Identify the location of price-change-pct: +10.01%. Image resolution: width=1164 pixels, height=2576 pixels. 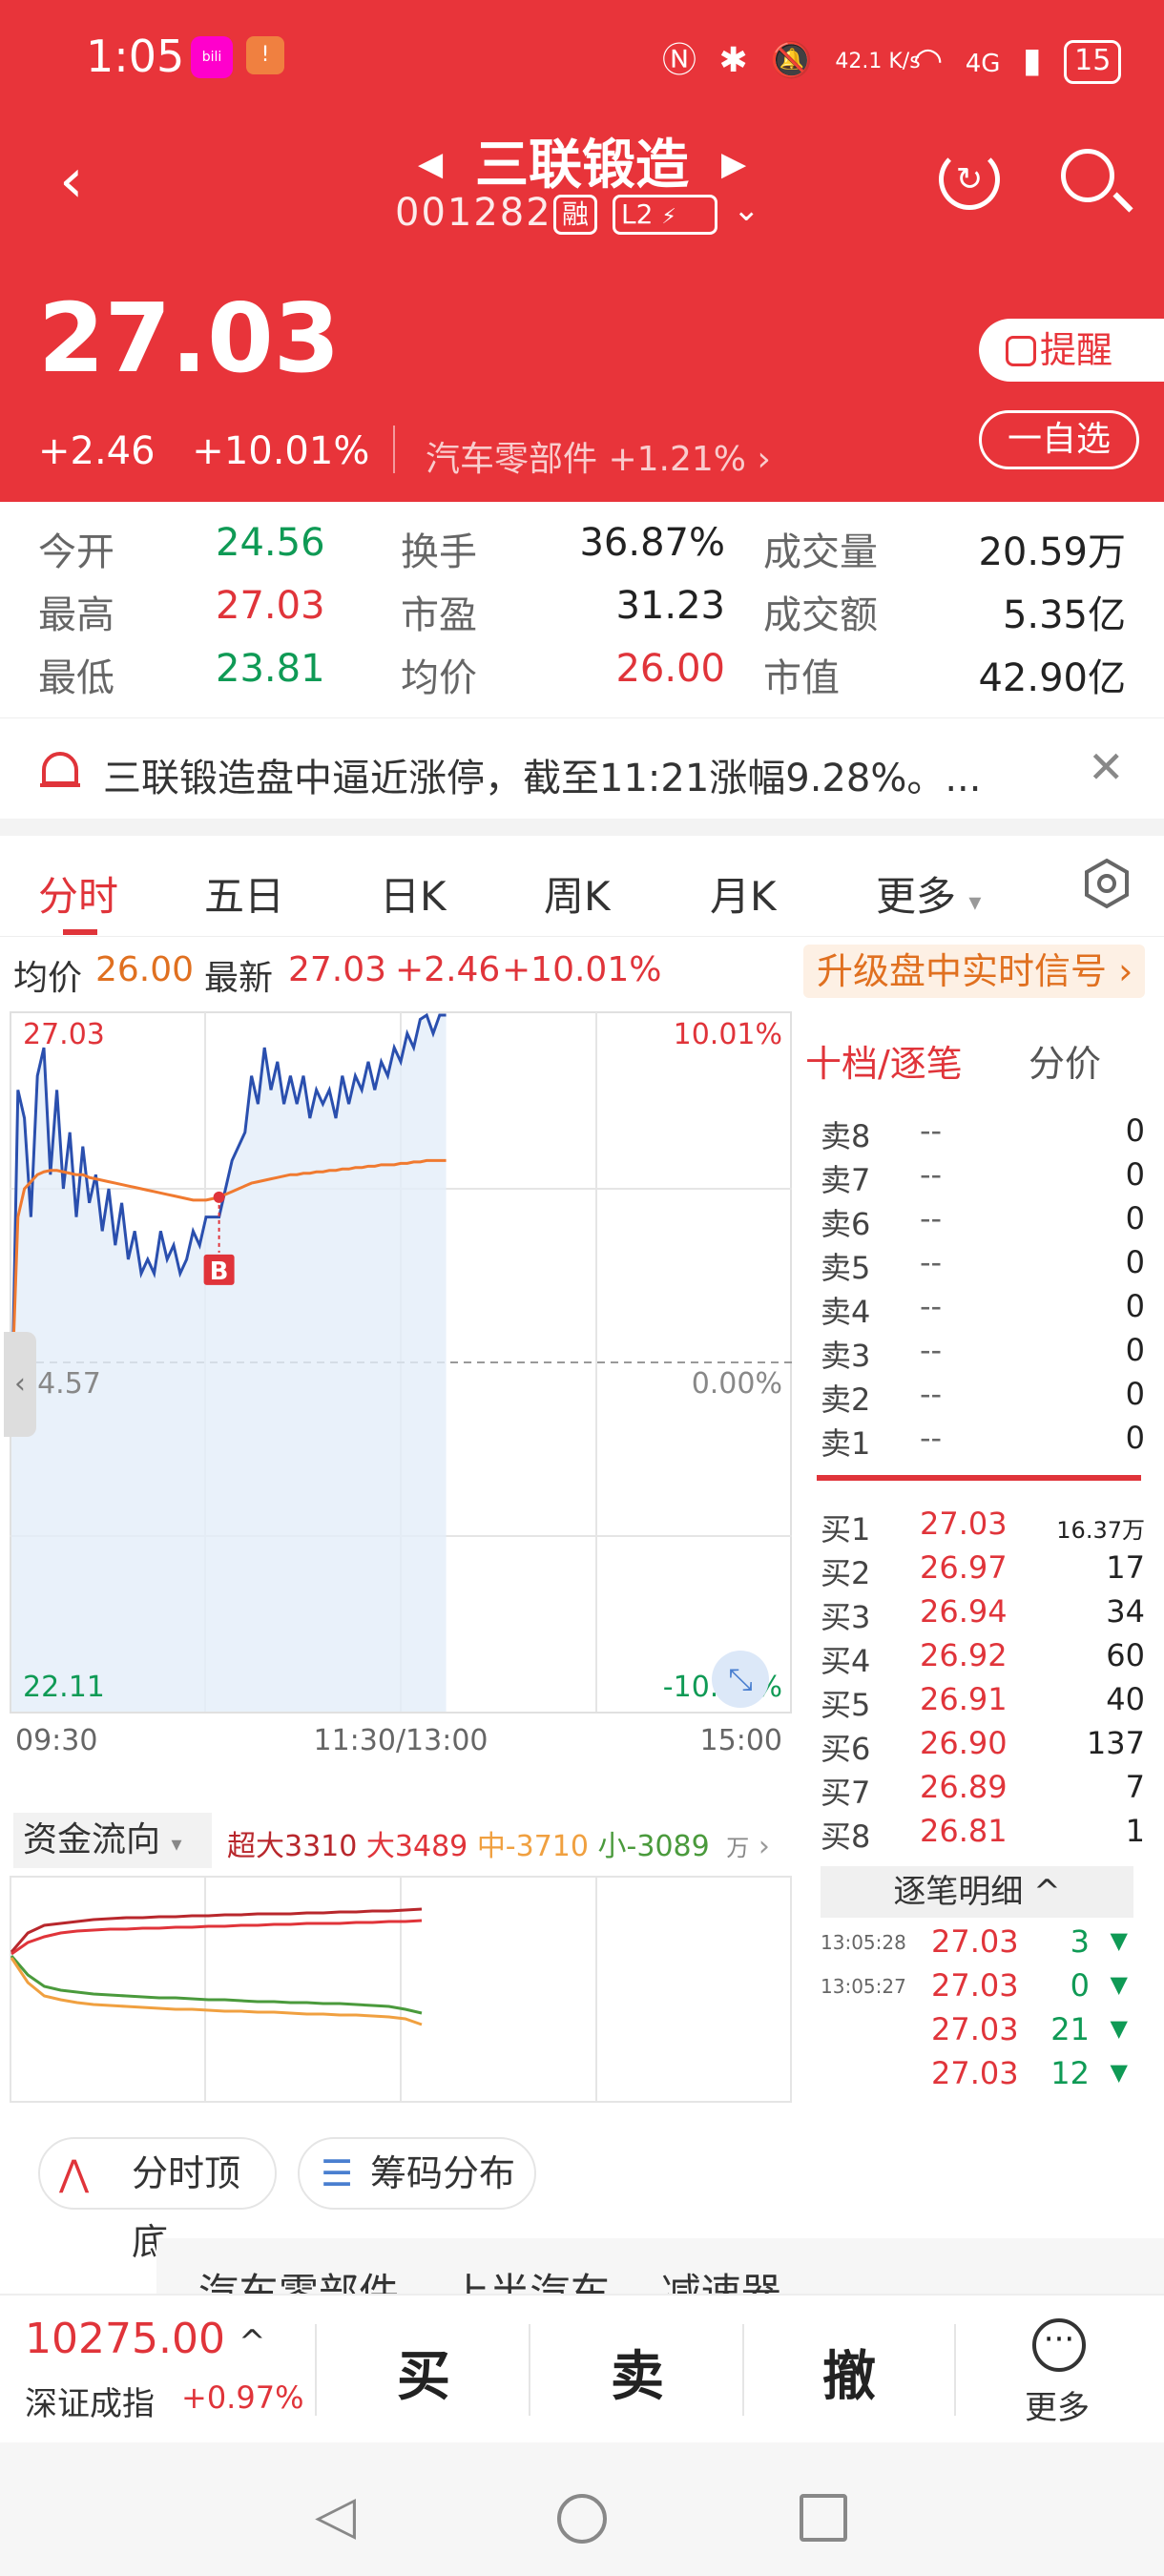
(281, 451).